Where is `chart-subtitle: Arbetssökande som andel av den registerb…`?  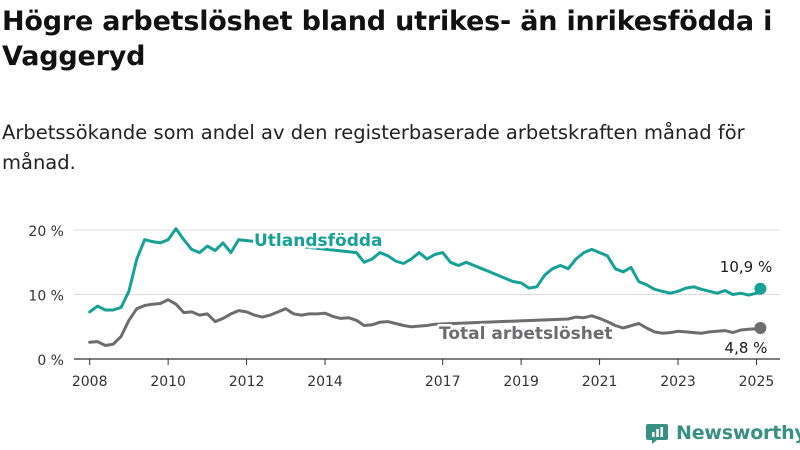 chart-subtitle: Arbetssökande som andel av den registerb… is located at coordinates (373, 147).